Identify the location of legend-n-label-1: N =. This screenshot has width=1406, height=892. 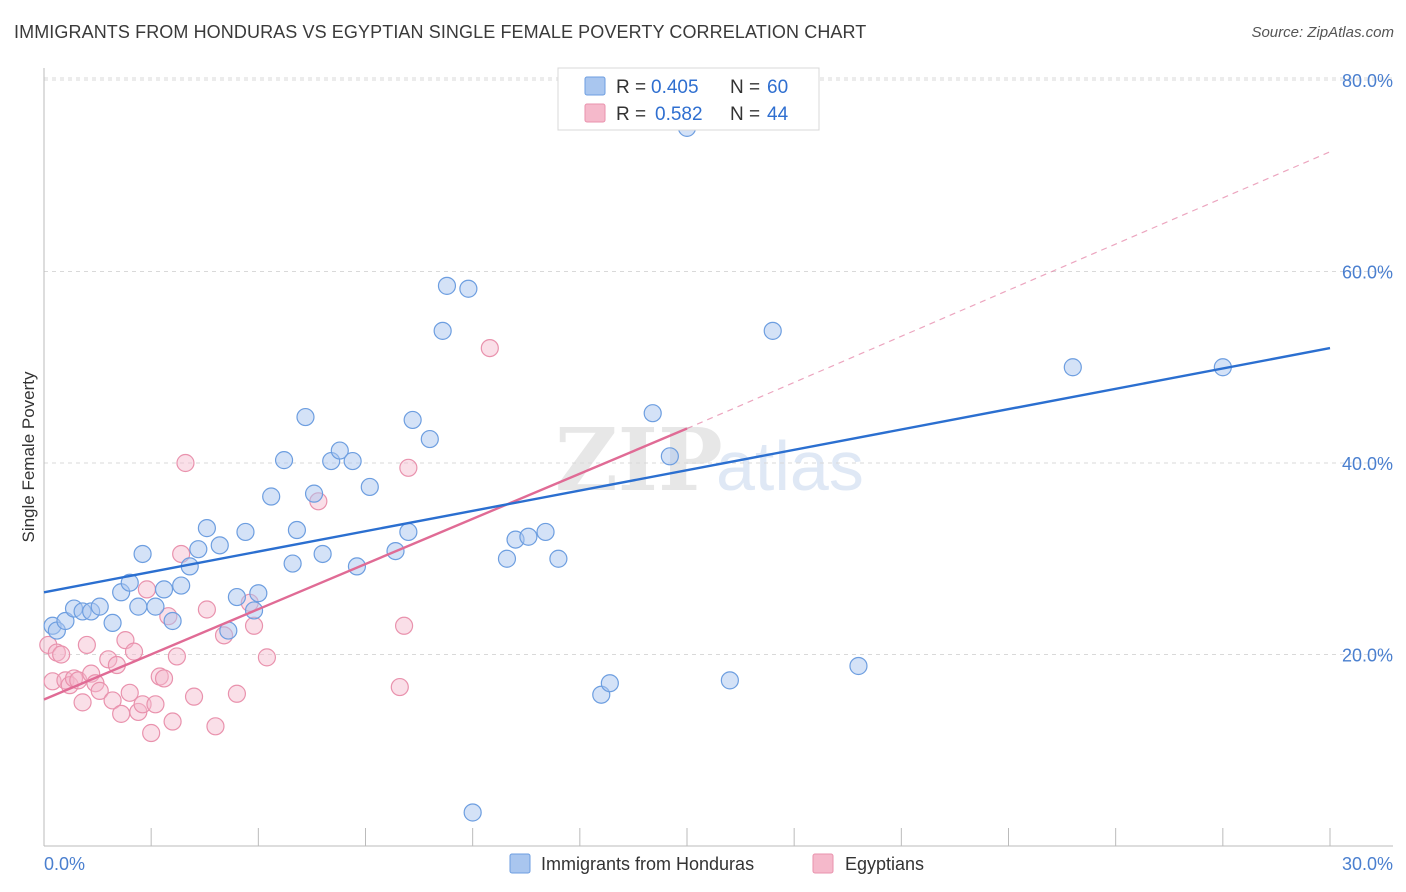
(745, 87).